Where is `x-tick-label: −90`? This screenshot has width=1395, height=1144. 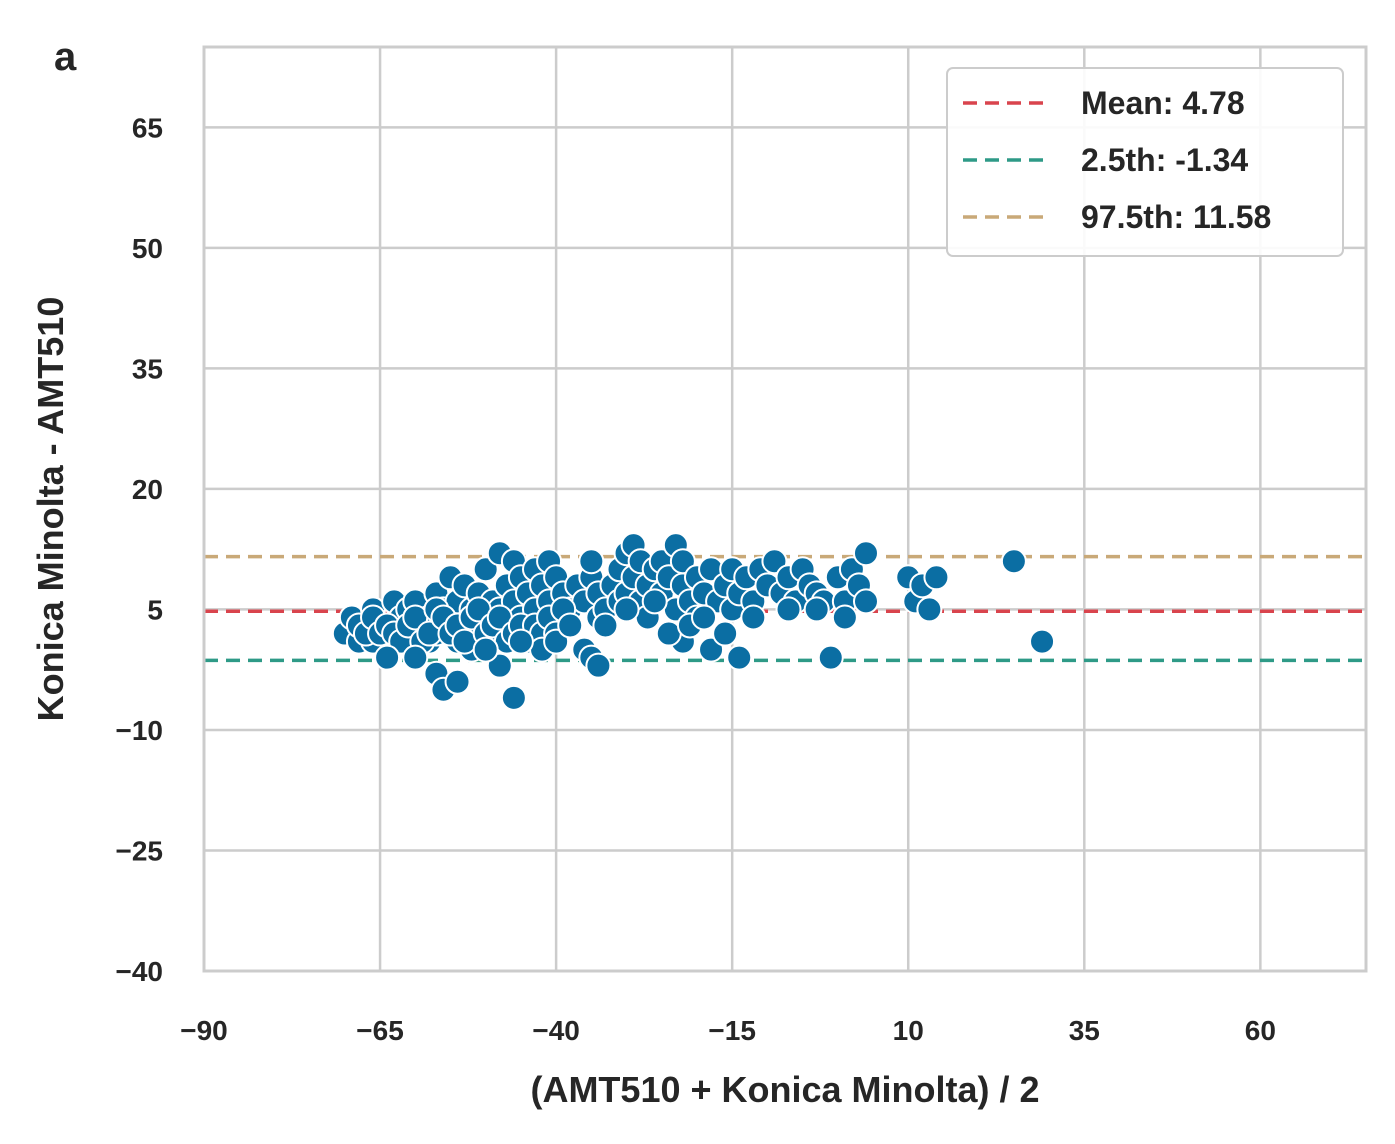 x-tick-label: −90 is located at coordinates (204, 1030).